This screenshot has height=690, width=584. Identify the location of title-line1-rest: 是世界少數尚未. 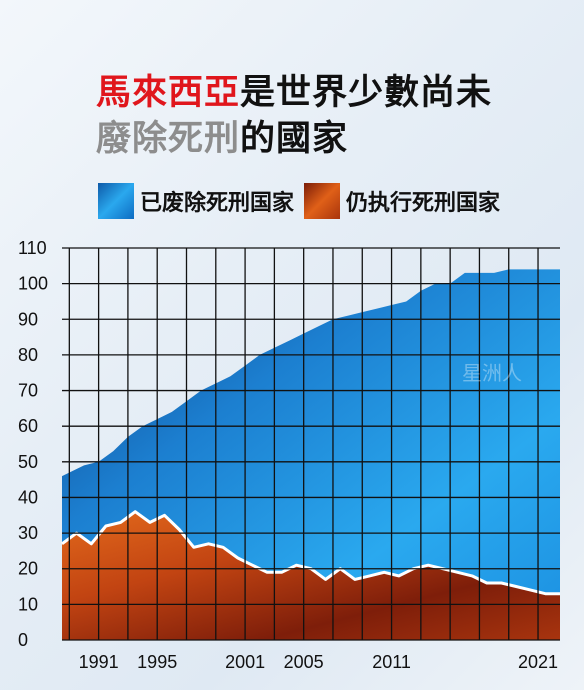
(366, 93).